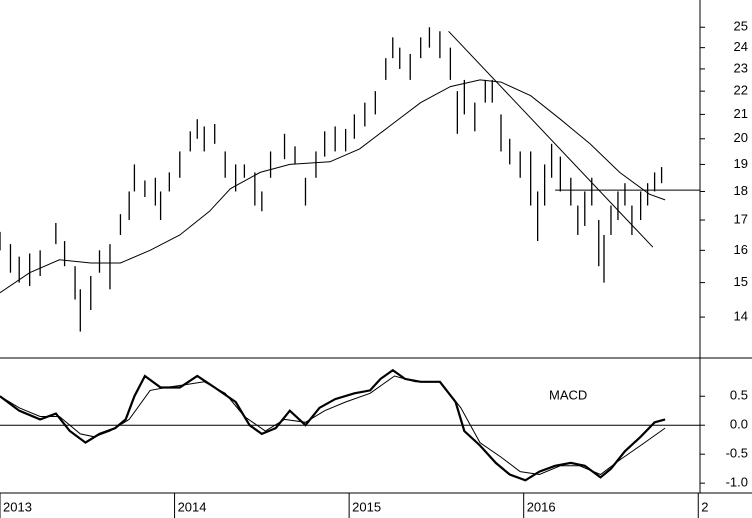 Image resolution: width=752 pixels, height=518 pixels. I want to click on x-tick-label: 2016, so click(541, 506).